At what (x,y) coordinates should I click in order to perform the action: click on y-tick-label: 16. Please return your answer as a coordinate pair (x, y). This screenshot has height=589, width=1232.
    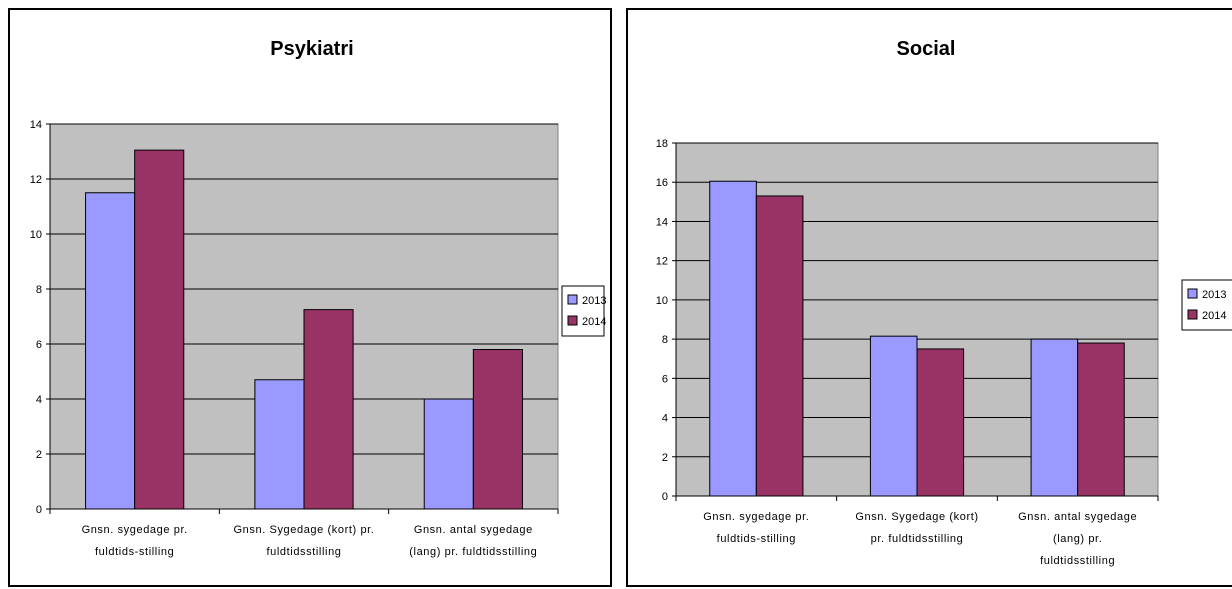
    Looking at the image, I should click on (662, 183).